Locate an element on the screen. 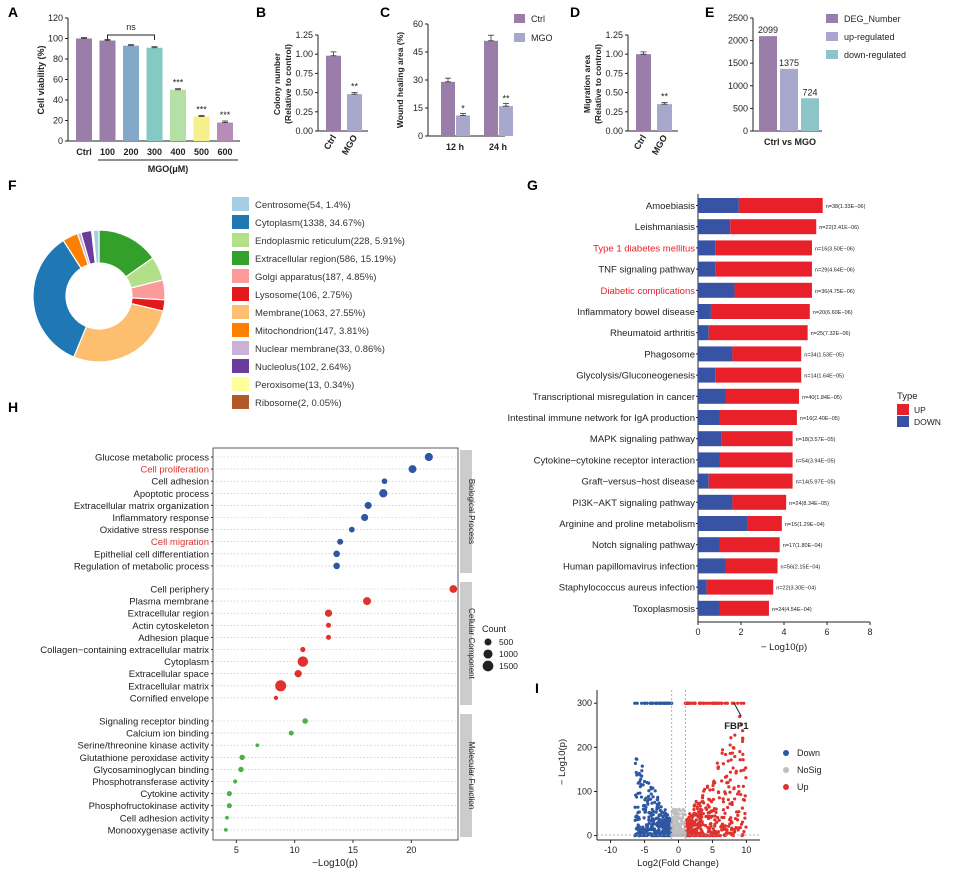  y-tick-label: 0 is located at coordinates (589, 836).